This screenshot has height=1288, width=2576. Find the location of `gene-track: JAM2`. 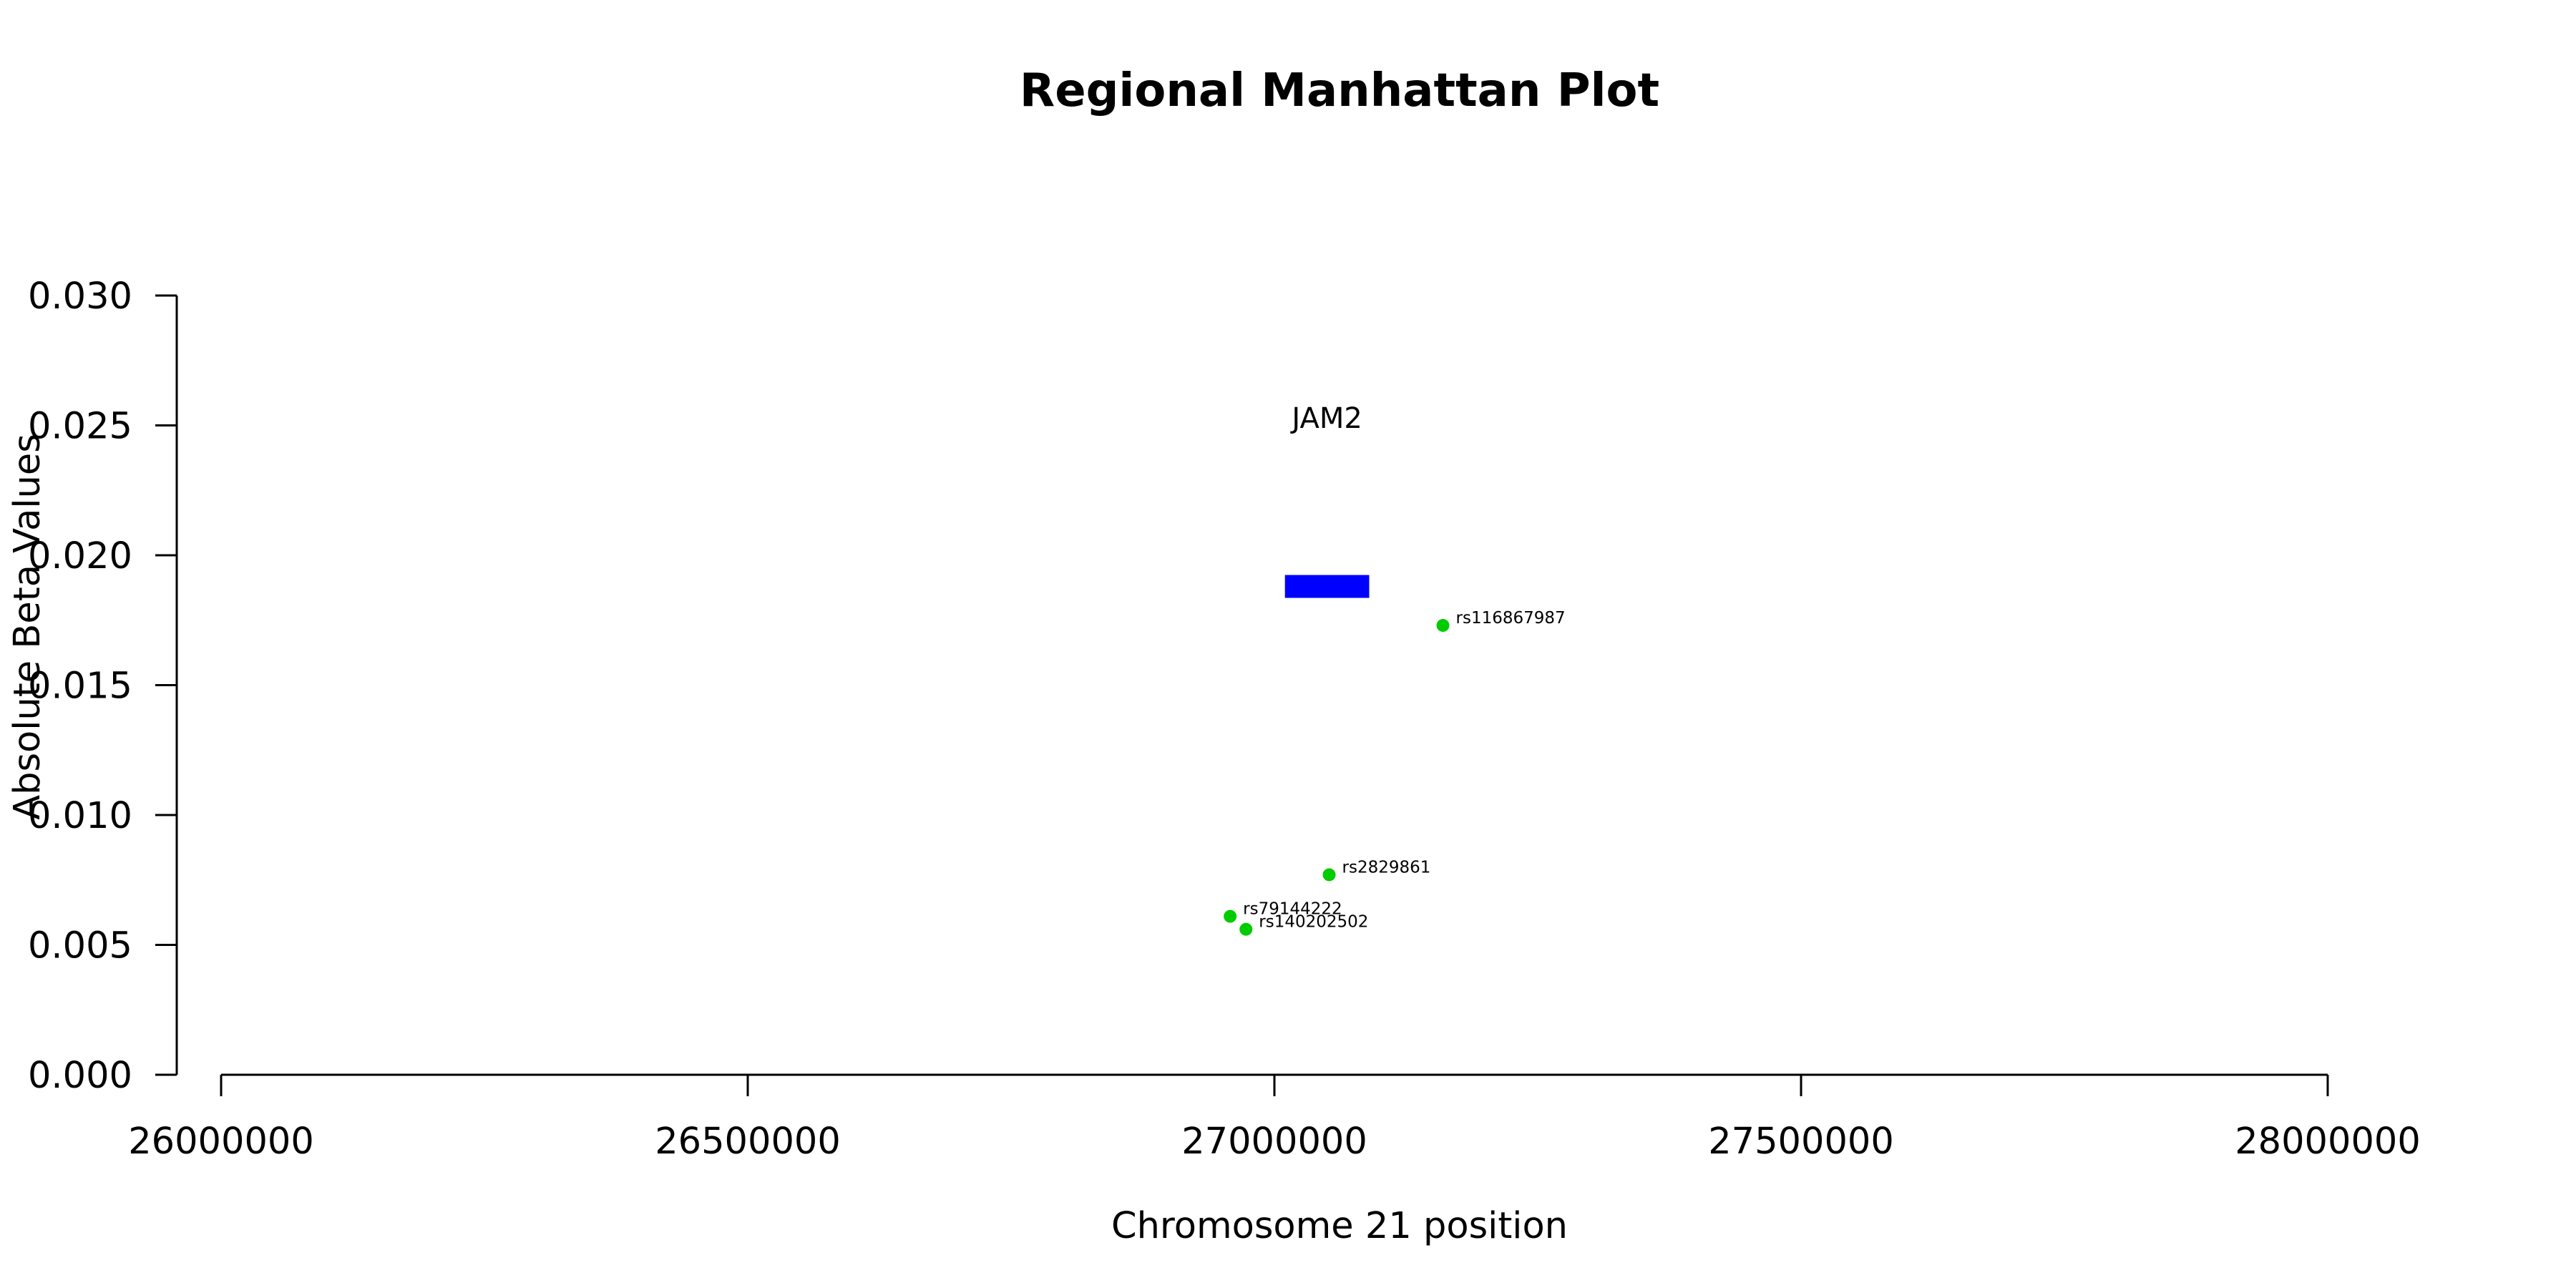

gene-track: JAM2 is located at coordinates (1327, 500).